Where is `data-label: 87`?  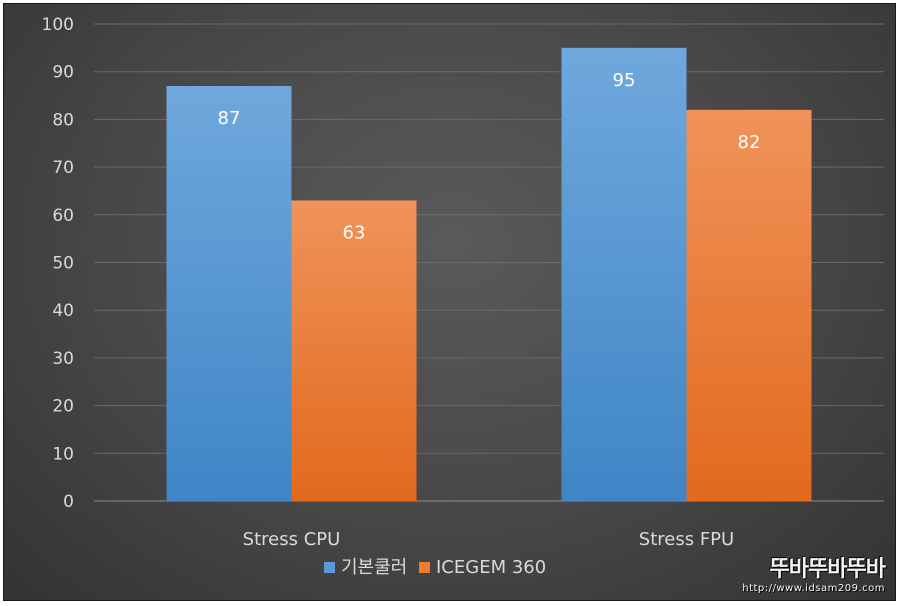
data-label: 87 is located at coordinates (229, 118).